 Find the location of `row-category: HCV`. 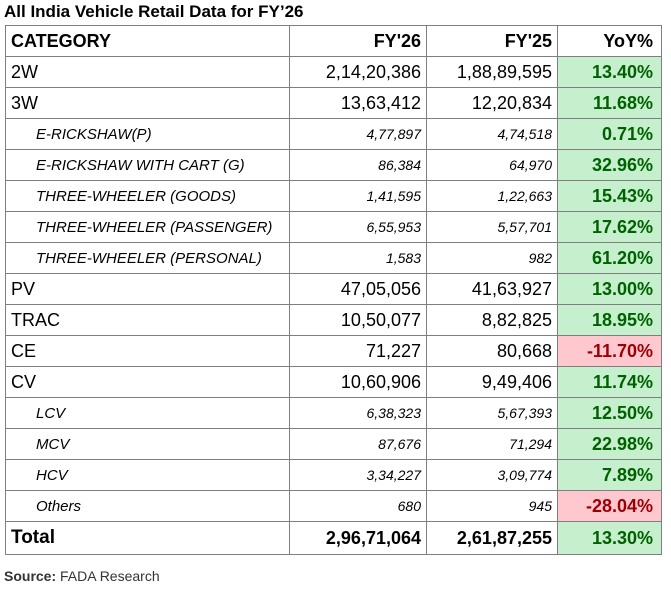

row-category: HCV is located at coordinates (147, 475).